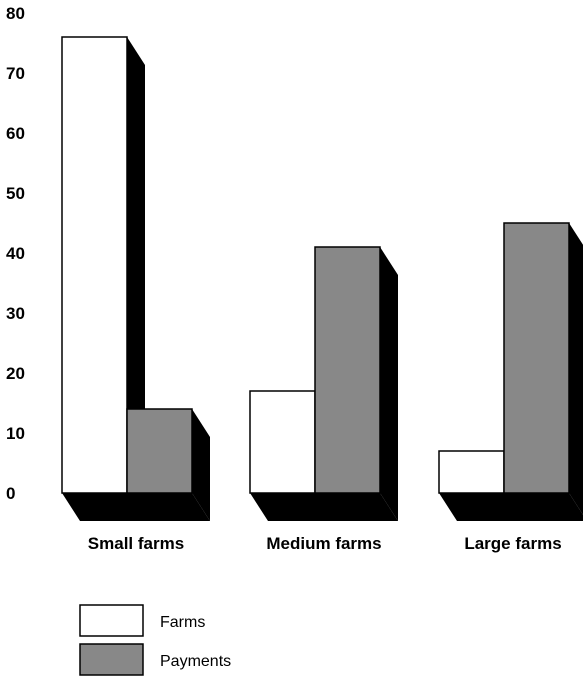  Describe the element at coordinates (10, 493) in the screenshot. I see `y-tick-label-0: 0` at that location.